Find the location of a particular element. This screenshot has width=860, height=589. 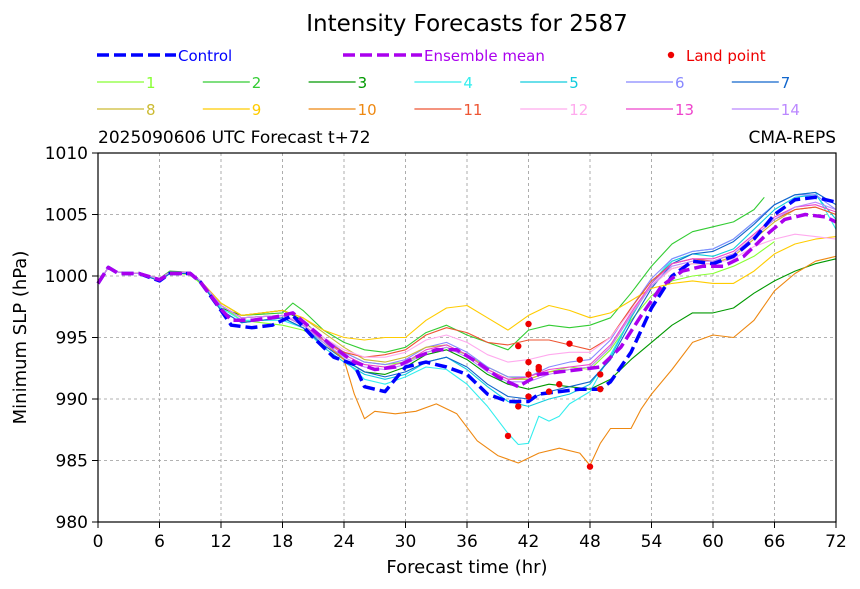

y-tick-label: 1005 is located at coordinates (66, 216).